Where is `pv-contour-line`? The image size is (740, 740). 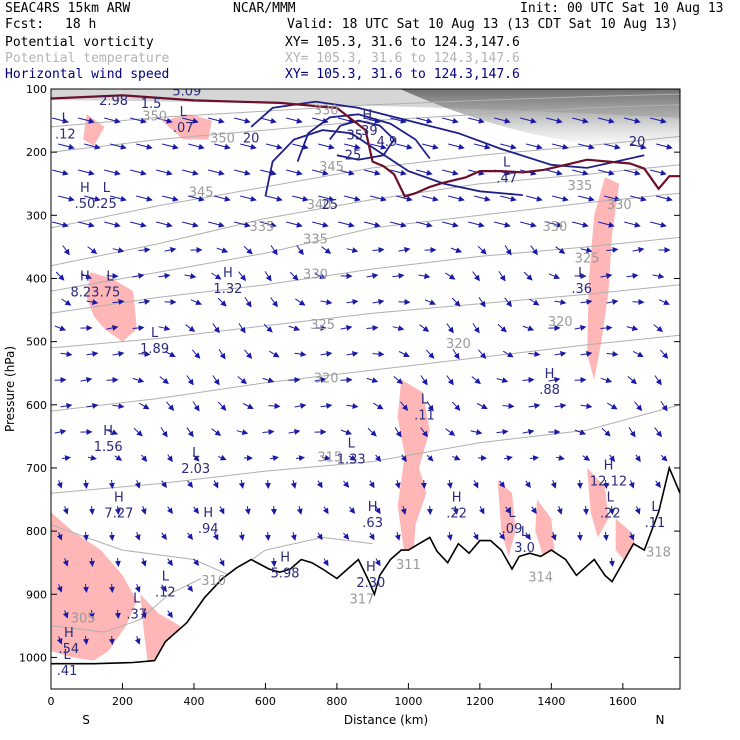
pv-contour-line is located at coordinates (365, 146).